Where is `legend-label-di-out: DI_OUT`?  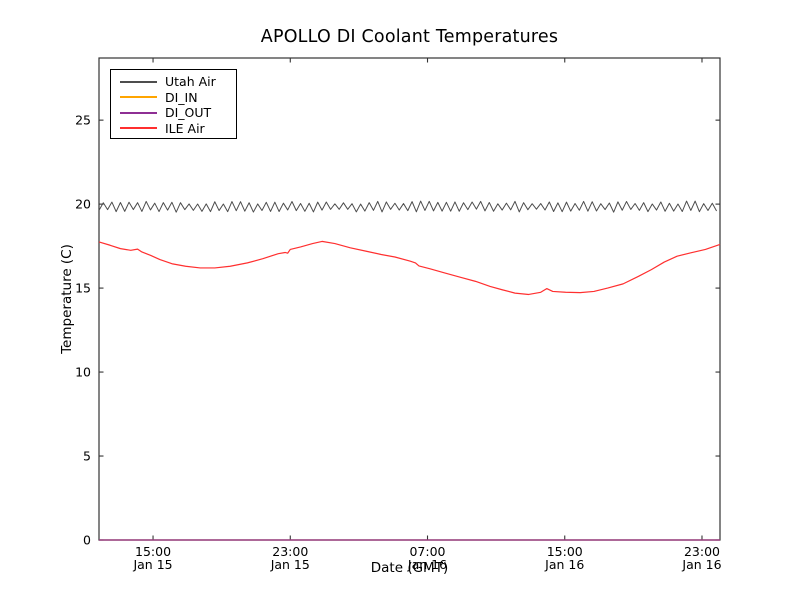 legend-label-di-out: DI_OUT is located at coordinates (188, 113).